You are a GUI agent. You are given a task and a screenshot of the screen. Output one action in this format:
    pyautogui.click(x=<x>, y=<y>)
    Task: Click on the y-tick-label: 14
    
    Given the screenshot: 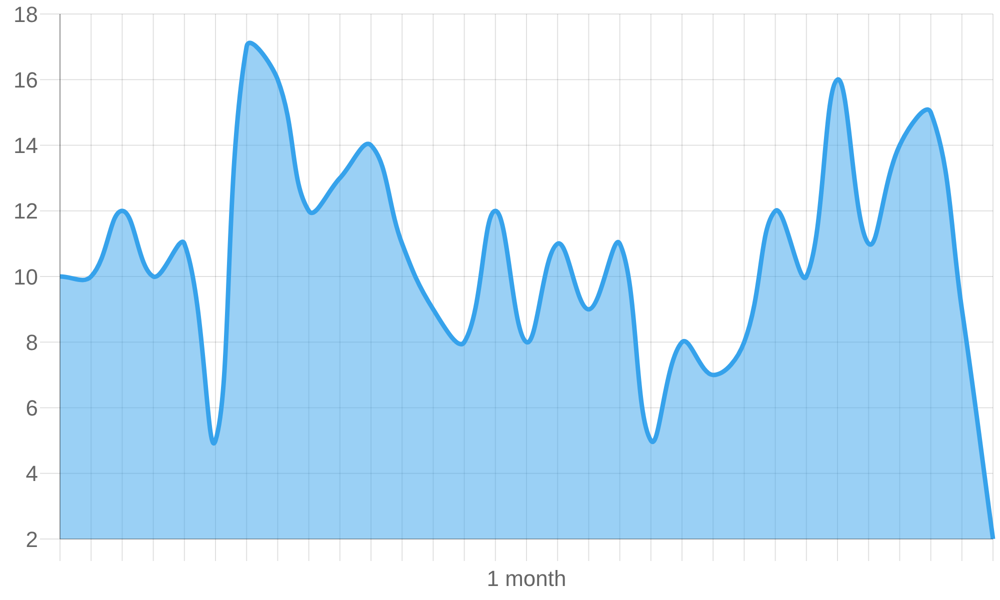 What is the action you would take?
    pyautogui.click(x=26, y=145)
    